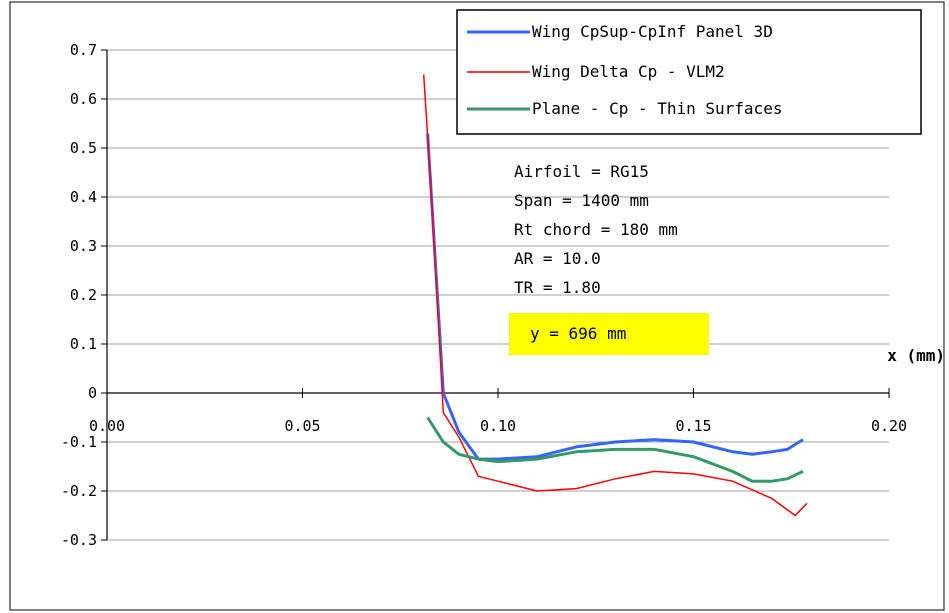 This screenshot has height=613, width=949. Describe the element at coordinates (557, 258) in the screenshot. I see `annotation-aspect-ratio: AR = 10.0` at that location.